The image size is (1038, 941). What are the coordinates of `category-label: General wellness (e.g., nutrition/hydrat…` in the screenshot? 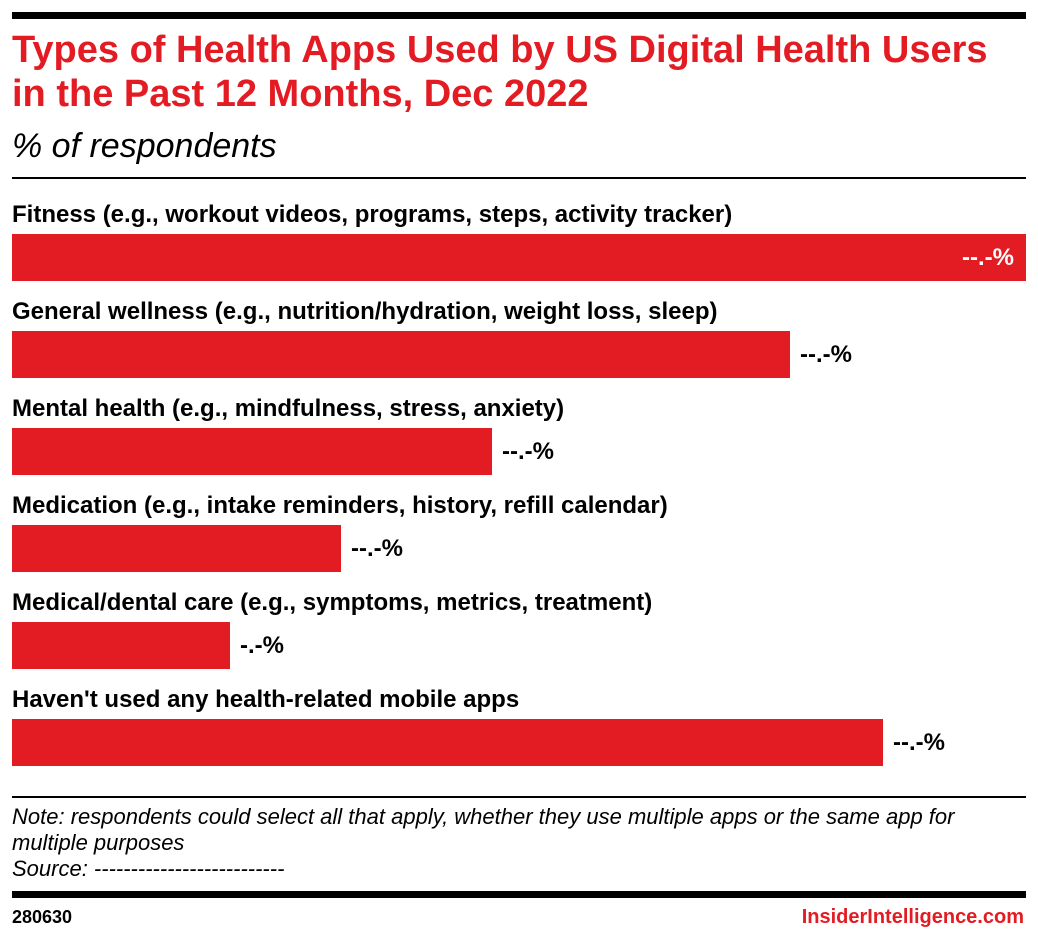 It's located at (365, 311).